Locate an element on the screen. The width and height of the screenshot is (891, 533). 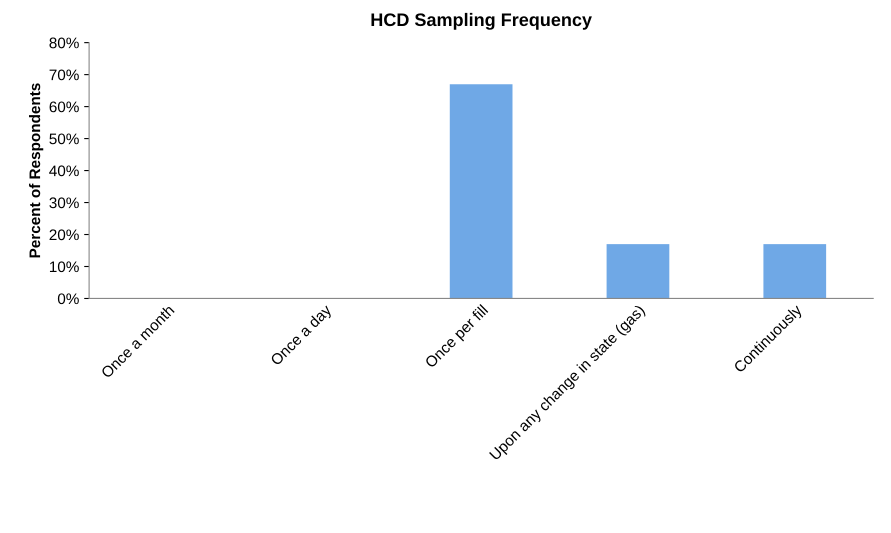
y-tick-label: 60% is located at coordinates (64, 106).